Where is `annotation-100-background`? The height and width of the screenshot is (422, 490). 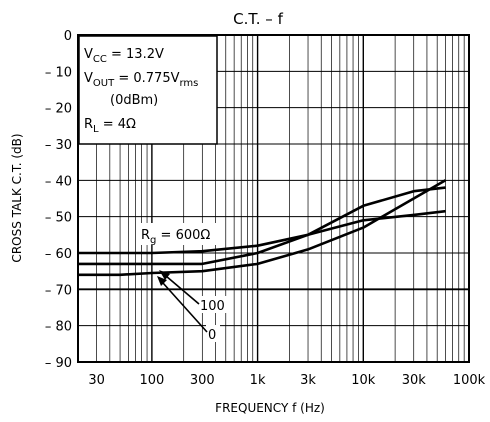 annotation-100-background is located at coordinates (213, 304).